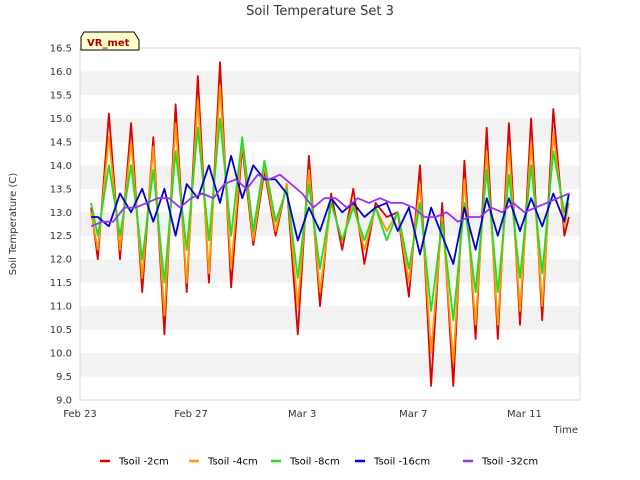  What do you see at coordinates (232, 462) in the screenshot?
I see `legend-label: Tsoil -4cm` at bounding box center [232, 462].